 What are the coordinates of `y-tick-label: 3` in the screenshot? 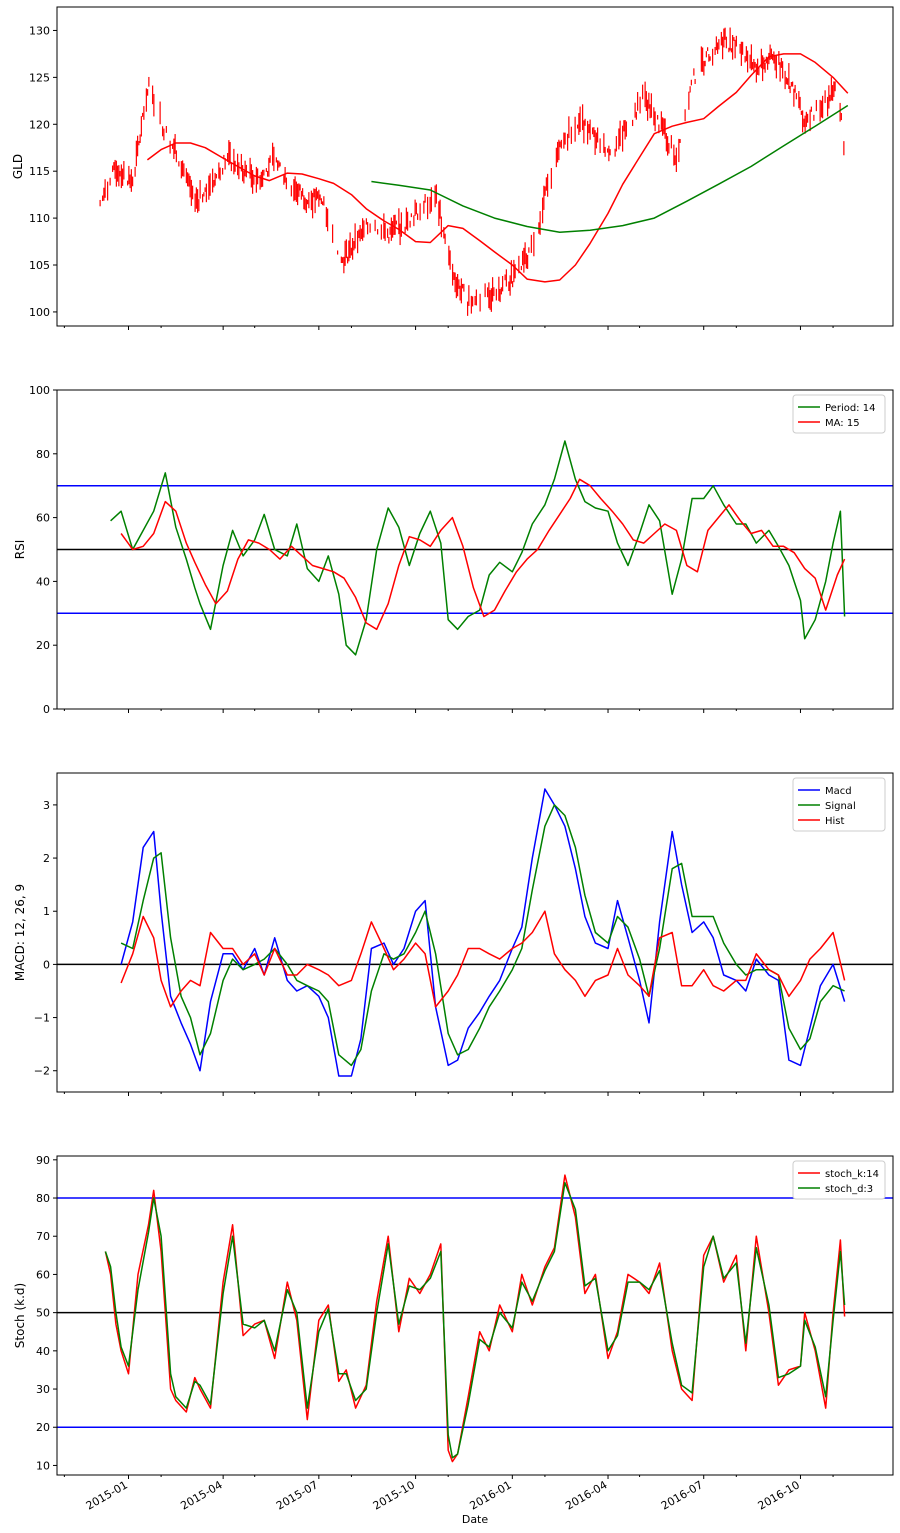 It's located at (46, 805).